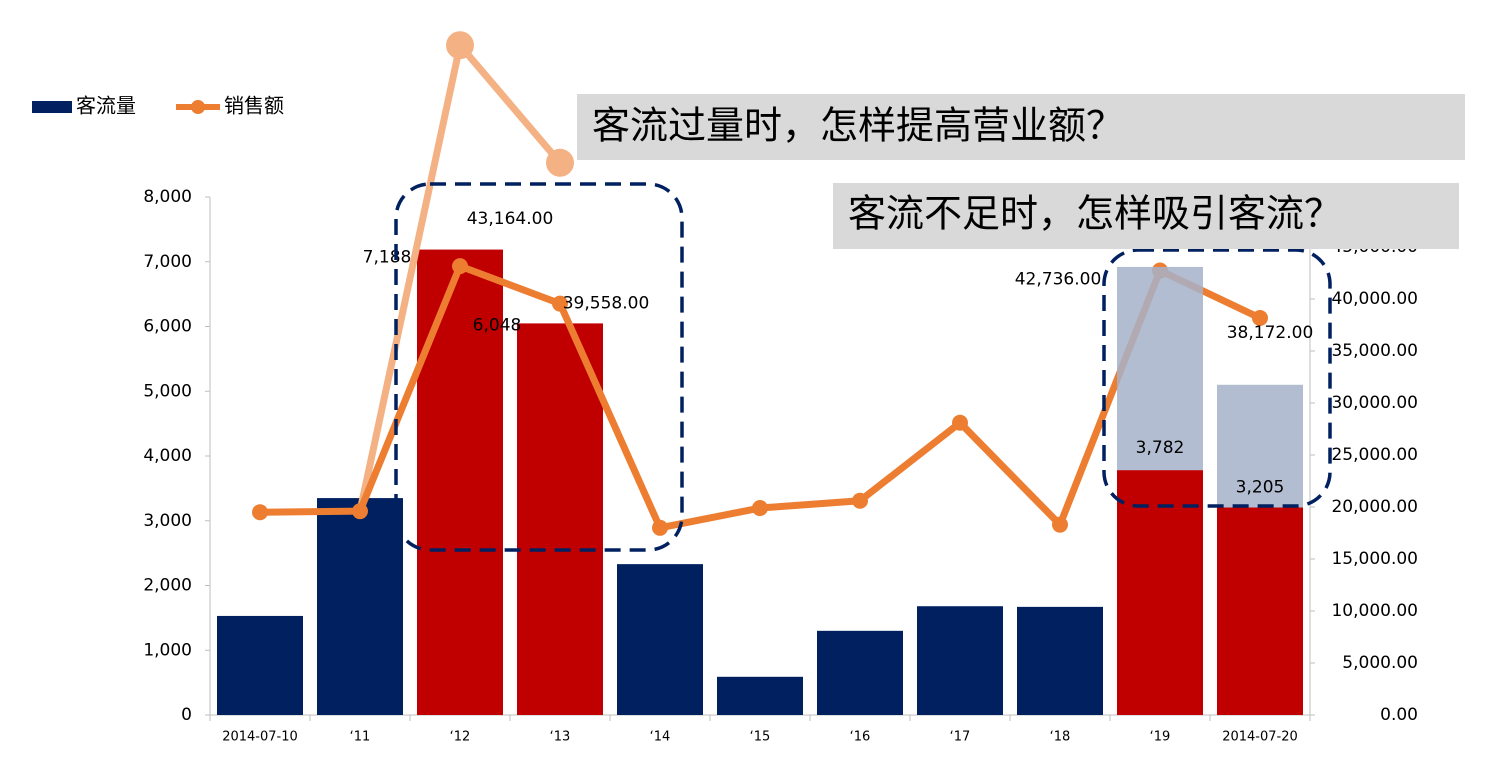  What do you see at coordinates (1374, 299) in the screenshot?
I see `y2-tick-label: 40,000.00` at bounding box center [1374, 299].